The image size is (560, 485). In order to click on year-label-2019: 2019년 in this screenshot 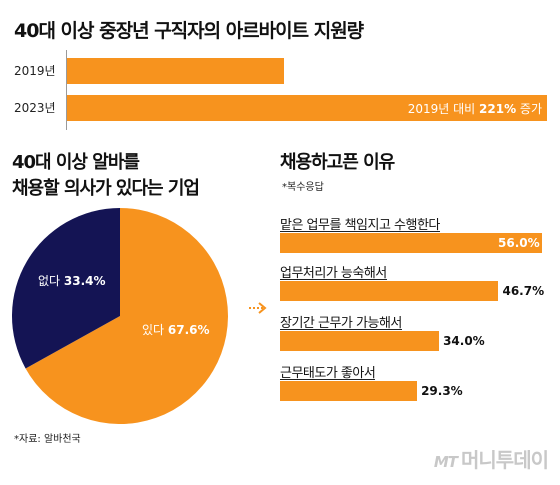, I will do `click(35, 71)`.